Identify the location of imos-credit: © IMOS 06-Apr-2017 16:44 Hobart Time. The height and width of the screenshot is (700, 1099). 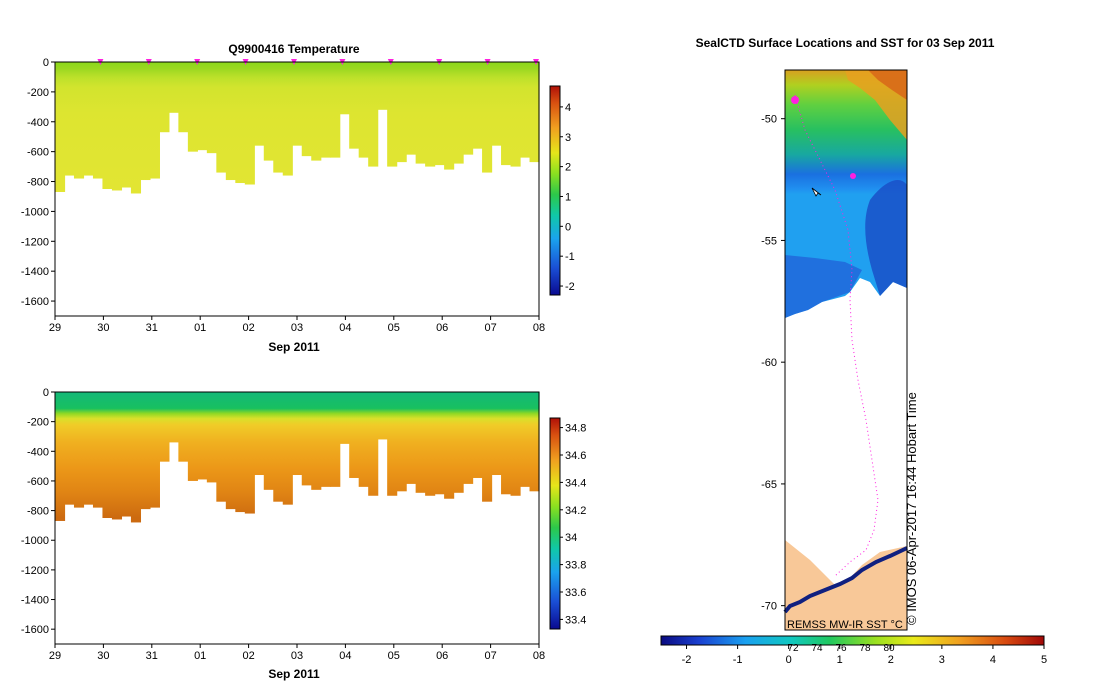
(911, 508).